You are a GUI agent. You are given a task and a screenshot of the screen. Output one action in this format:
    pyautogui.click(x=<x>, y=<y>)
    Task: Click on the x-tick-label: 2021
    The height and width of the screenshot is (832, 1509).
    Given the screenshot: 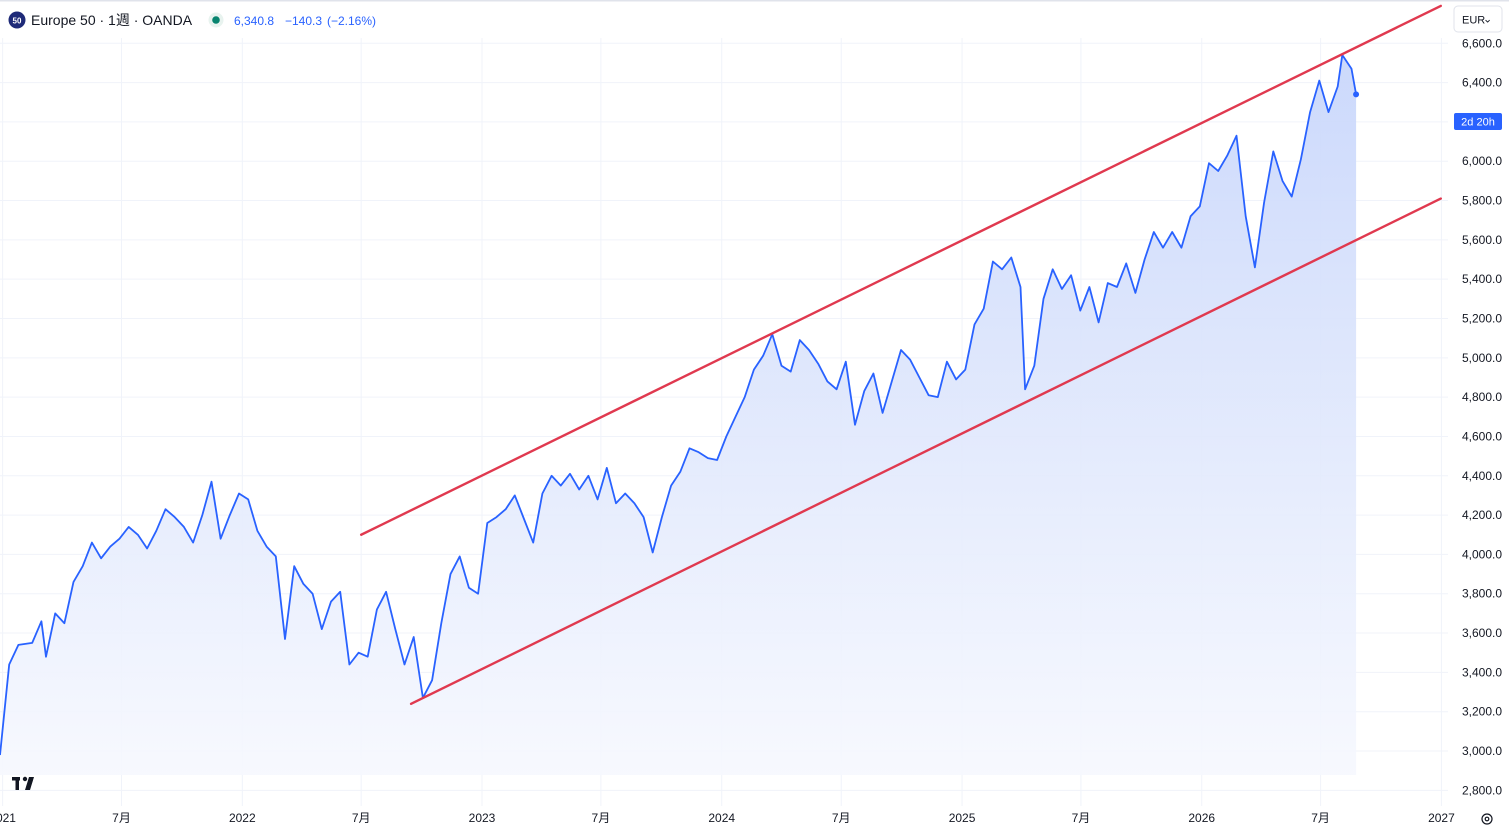 What is the action you would take?
    pyautogui.click(x=8, y=818)
    